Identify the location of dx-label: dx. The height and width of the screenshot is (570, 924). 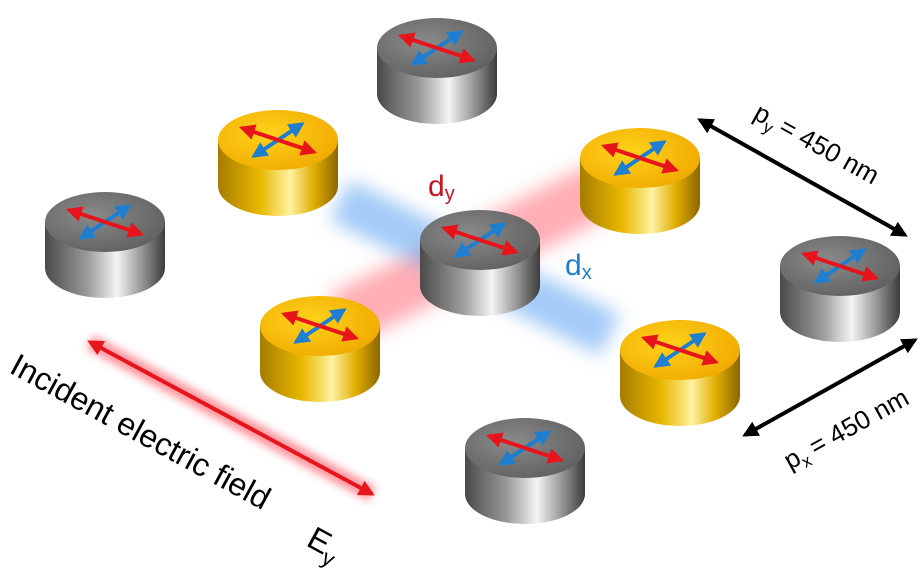
(578, 266).